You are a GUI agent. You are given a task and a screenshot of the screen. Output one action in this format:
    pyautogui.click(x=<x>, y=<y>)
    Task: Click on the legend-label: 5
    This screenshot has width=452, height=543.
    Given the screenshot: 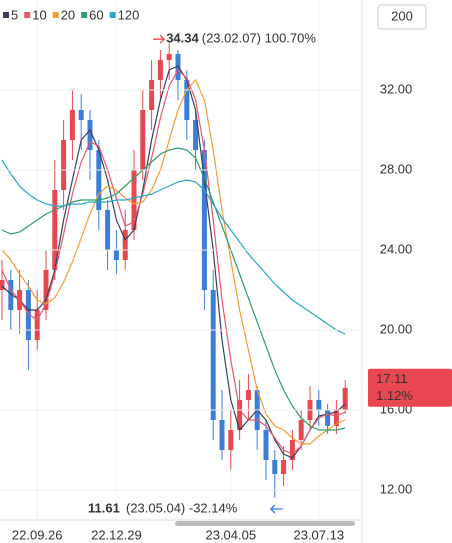 What is the action you would take?
    pyautogui.click(x=14, y=14)
    